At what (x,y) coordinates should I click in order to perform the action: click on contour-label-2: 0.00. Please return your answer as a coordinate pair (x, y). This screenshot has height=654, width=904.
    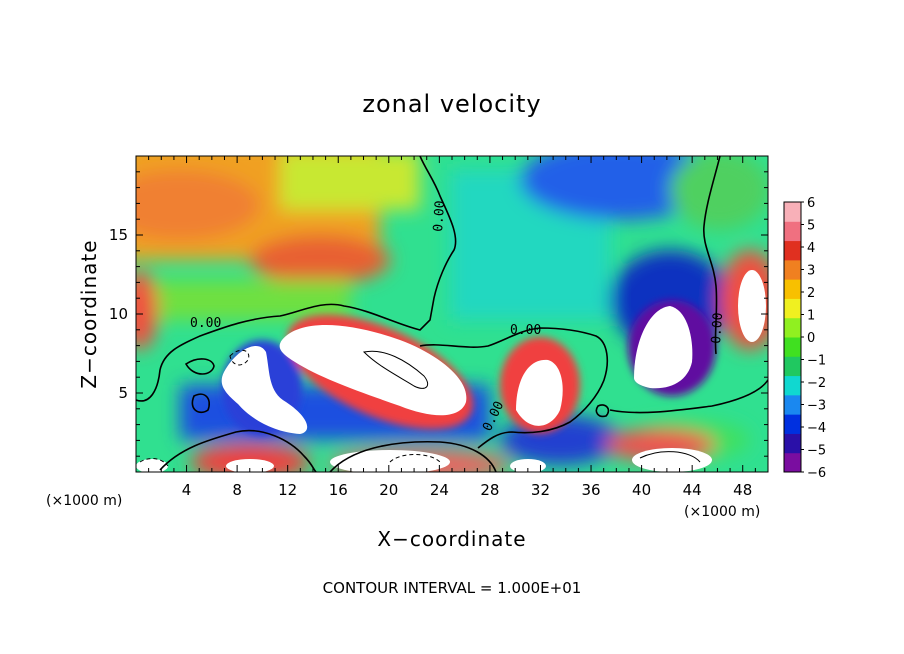
    Looking at the image, I should click on (525, 330).